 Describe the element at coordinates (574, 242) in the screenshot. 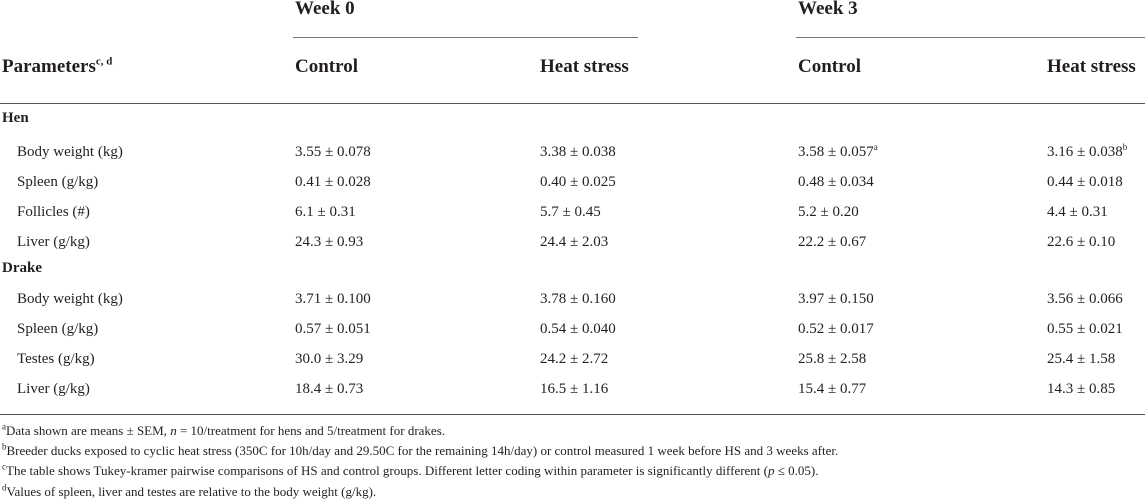

I see `table-cell: 24.4 ± 2.03` at that location.